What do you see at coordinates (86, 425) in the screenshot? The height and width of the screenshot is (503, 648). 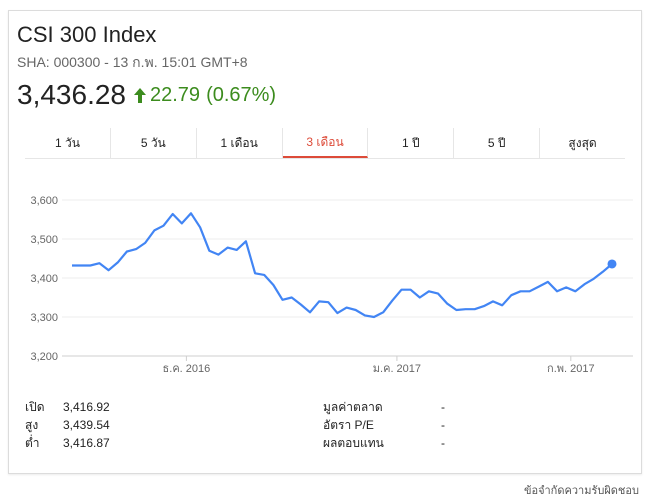 I see `stat-value: 3,439.54` at bounding box center [86, 425].